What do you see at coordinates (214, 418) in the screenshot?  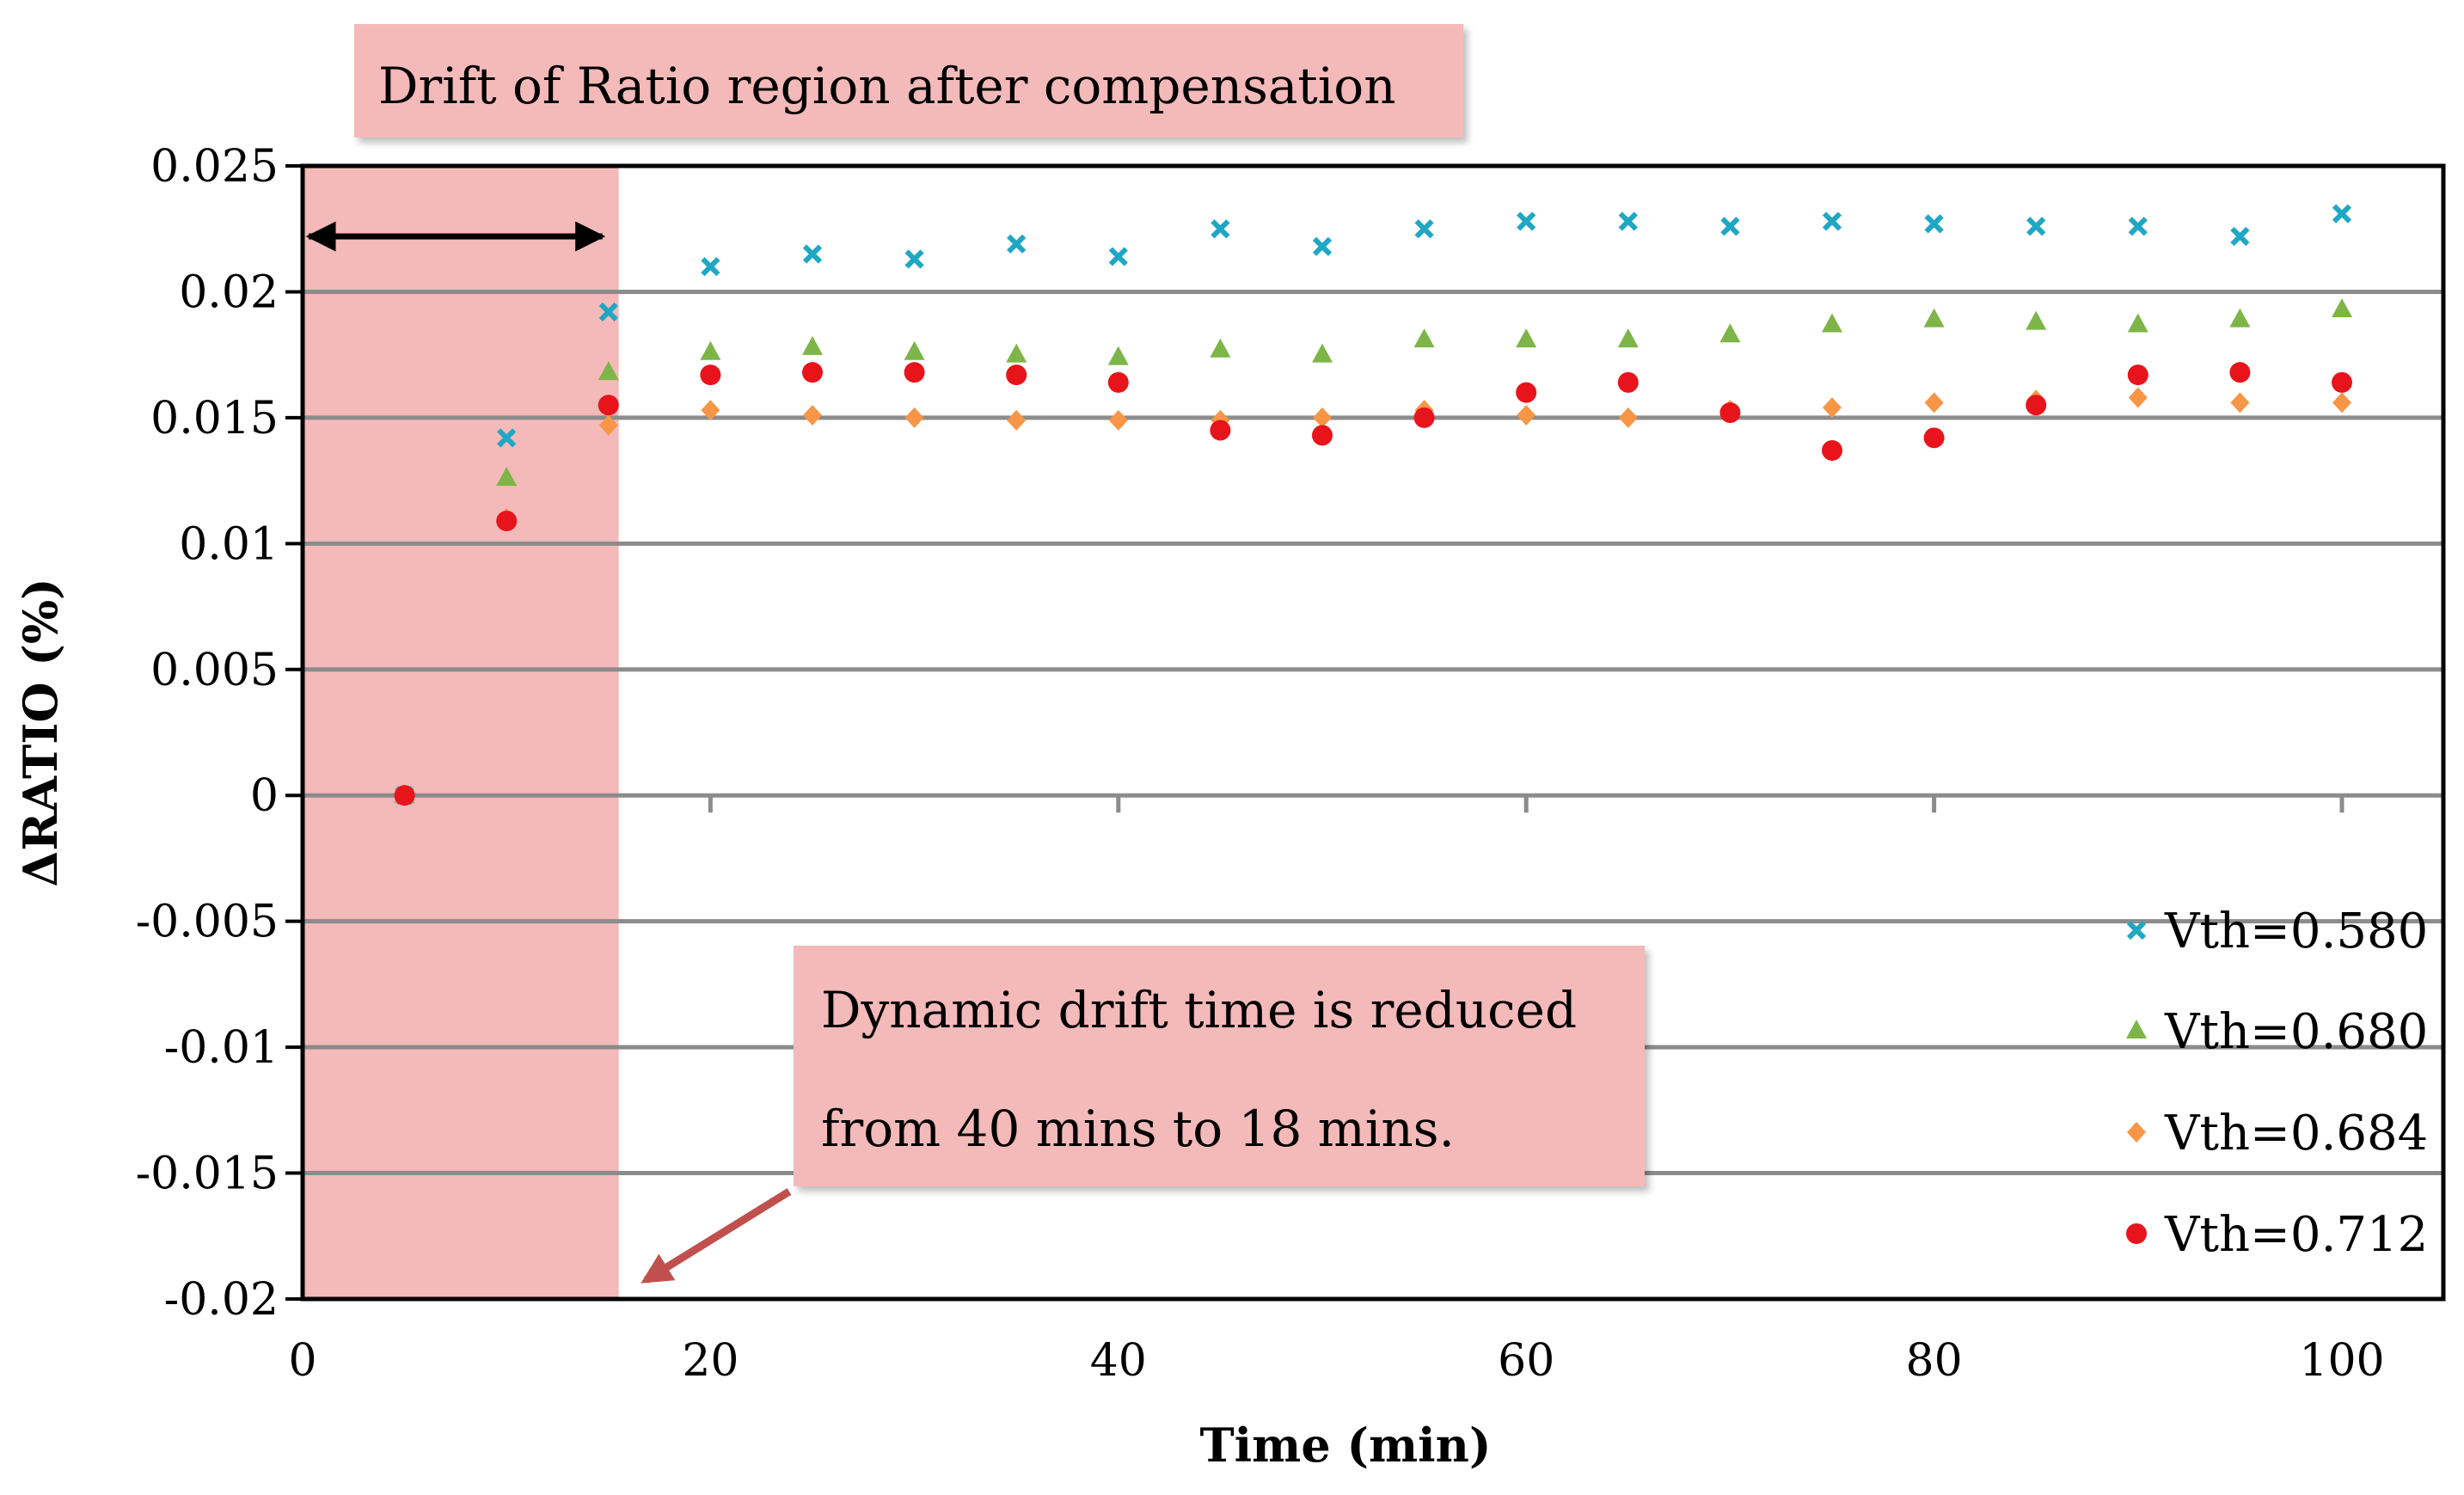 I see `y-tick-label: 0.015` at bounding box center [214, 418].